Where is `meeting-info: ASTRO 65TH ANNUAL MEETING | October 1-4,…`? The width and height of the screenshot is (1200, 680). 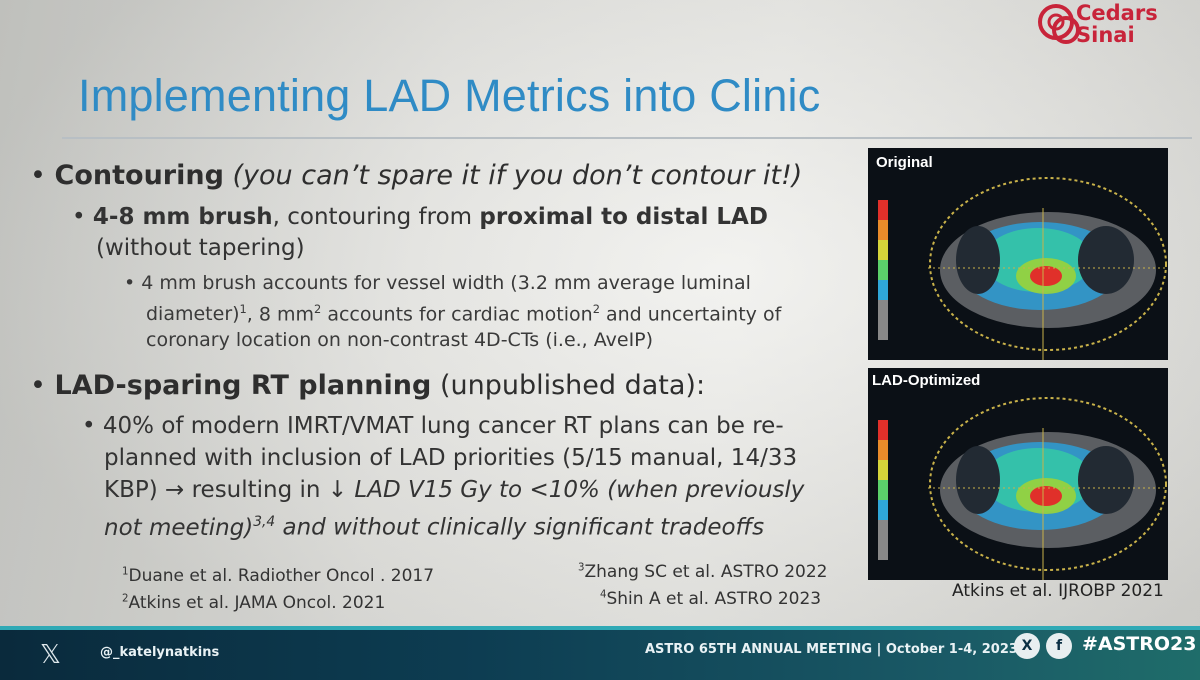
meeting-info: ASTRO 65TH ANNUAL MEETING | October 1-4,… is located at coordinates (831, 649).